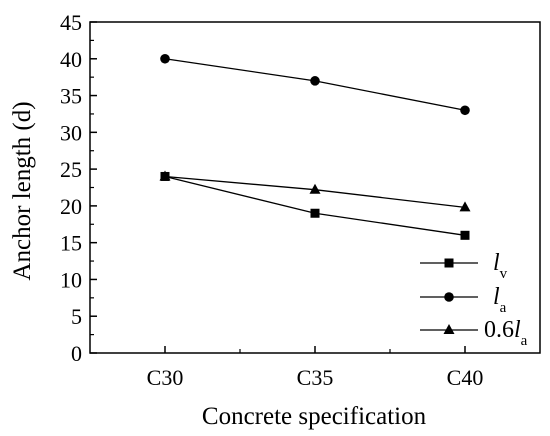  Describe the element at coordinates (76, 316) in the screenshot. I see `y-tick-label: 5` at that location.